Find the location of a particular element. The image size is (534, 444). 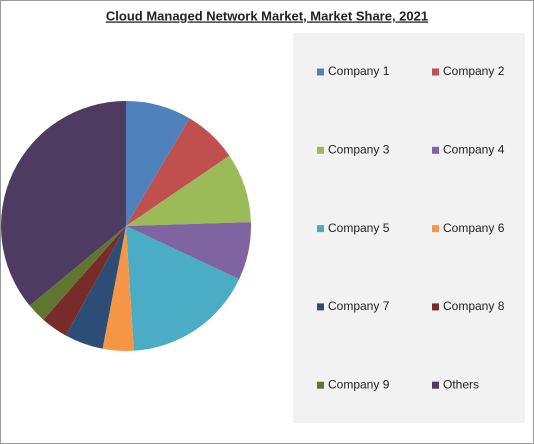

legend-label: Company 1 is located at coordinates (359, 71).